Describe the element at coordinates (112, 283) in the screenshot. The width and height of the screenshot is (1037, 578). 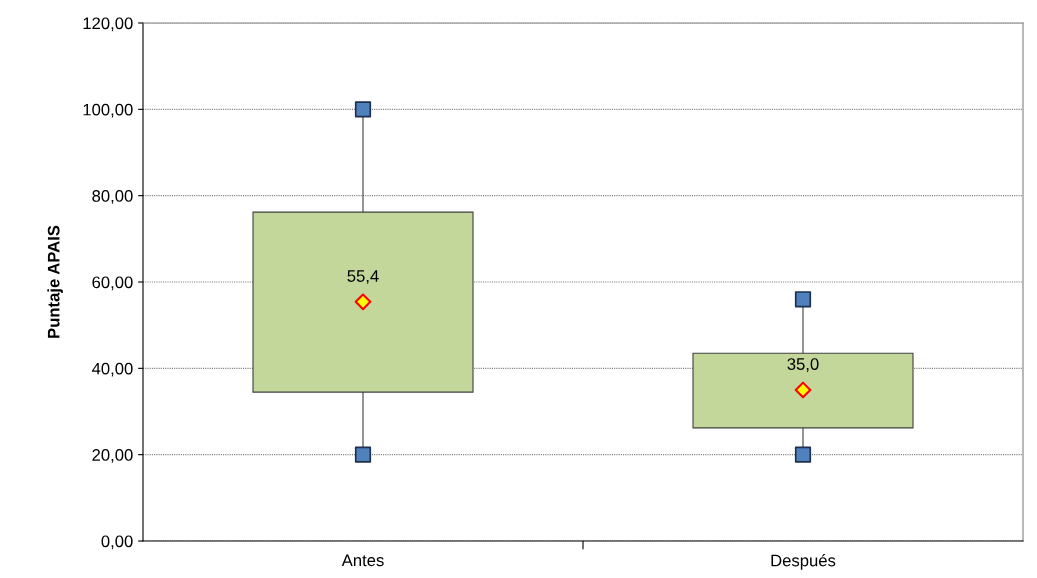
I see `y-tick-label: 60,00` at that location.